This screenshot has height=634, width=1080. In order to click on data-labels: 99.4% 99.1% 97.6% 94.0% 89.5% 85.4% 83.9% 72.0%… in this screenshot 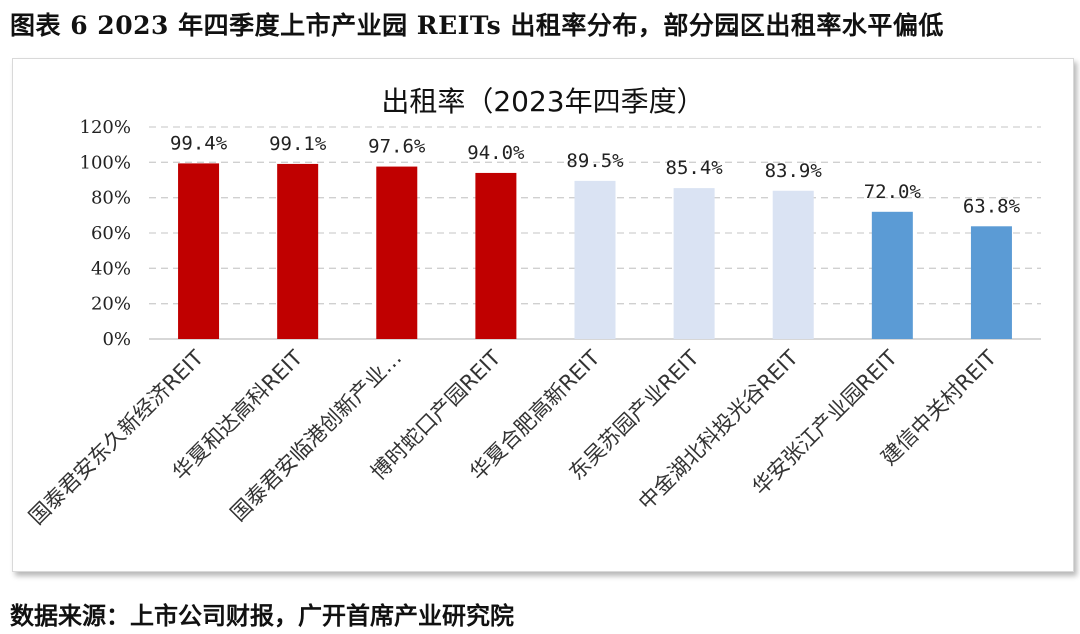, I will do `click(595, 174)`.